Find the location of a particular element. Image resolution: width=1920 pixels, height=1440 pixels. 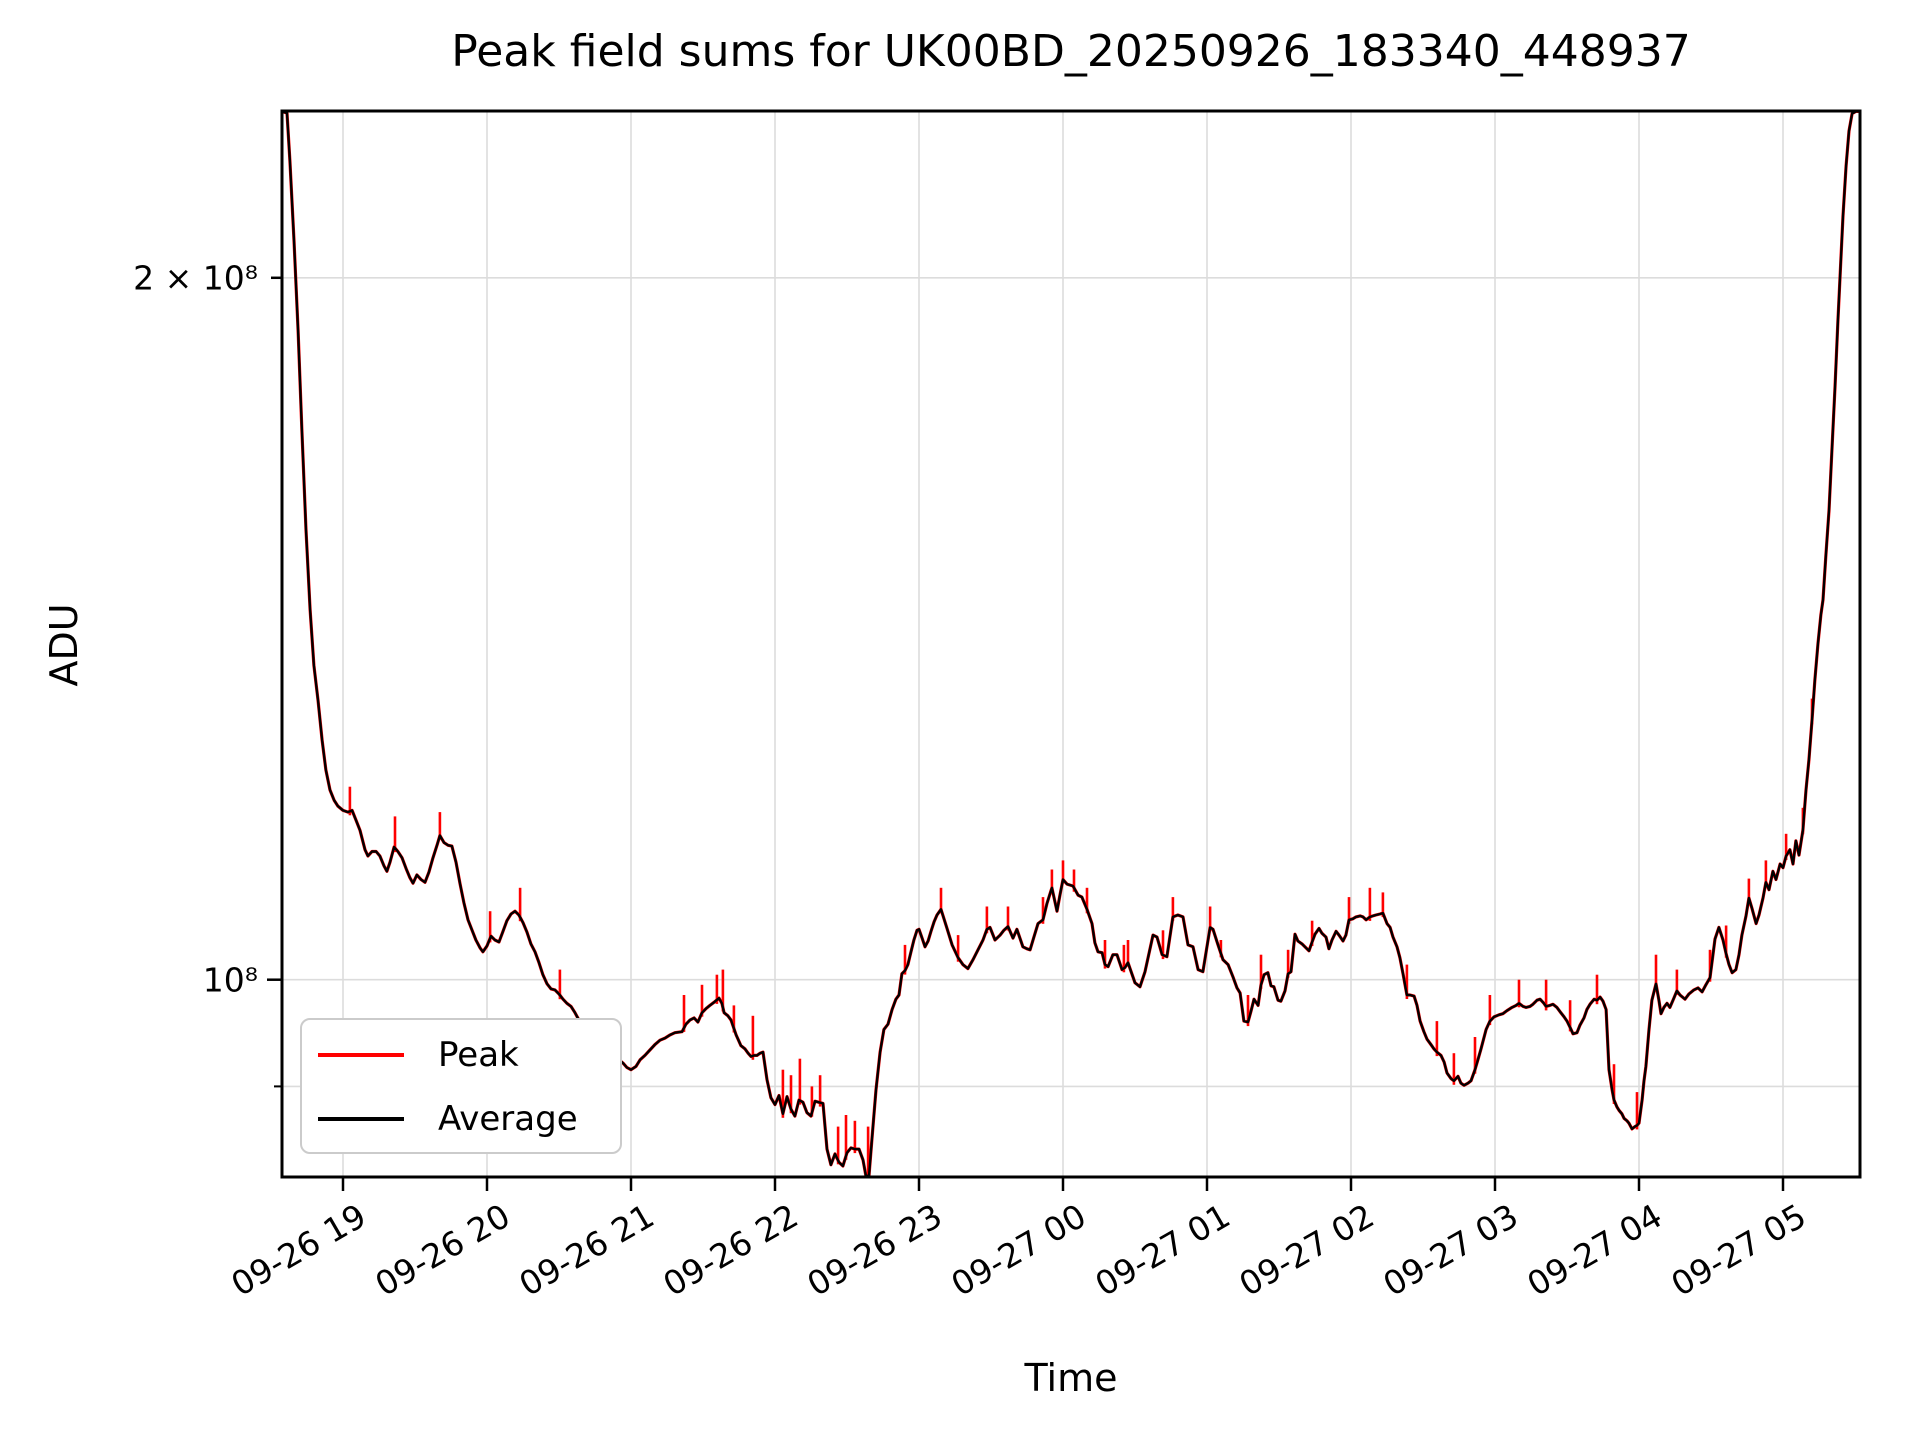

average-line-swatch is located at coordinates (361, 1119).